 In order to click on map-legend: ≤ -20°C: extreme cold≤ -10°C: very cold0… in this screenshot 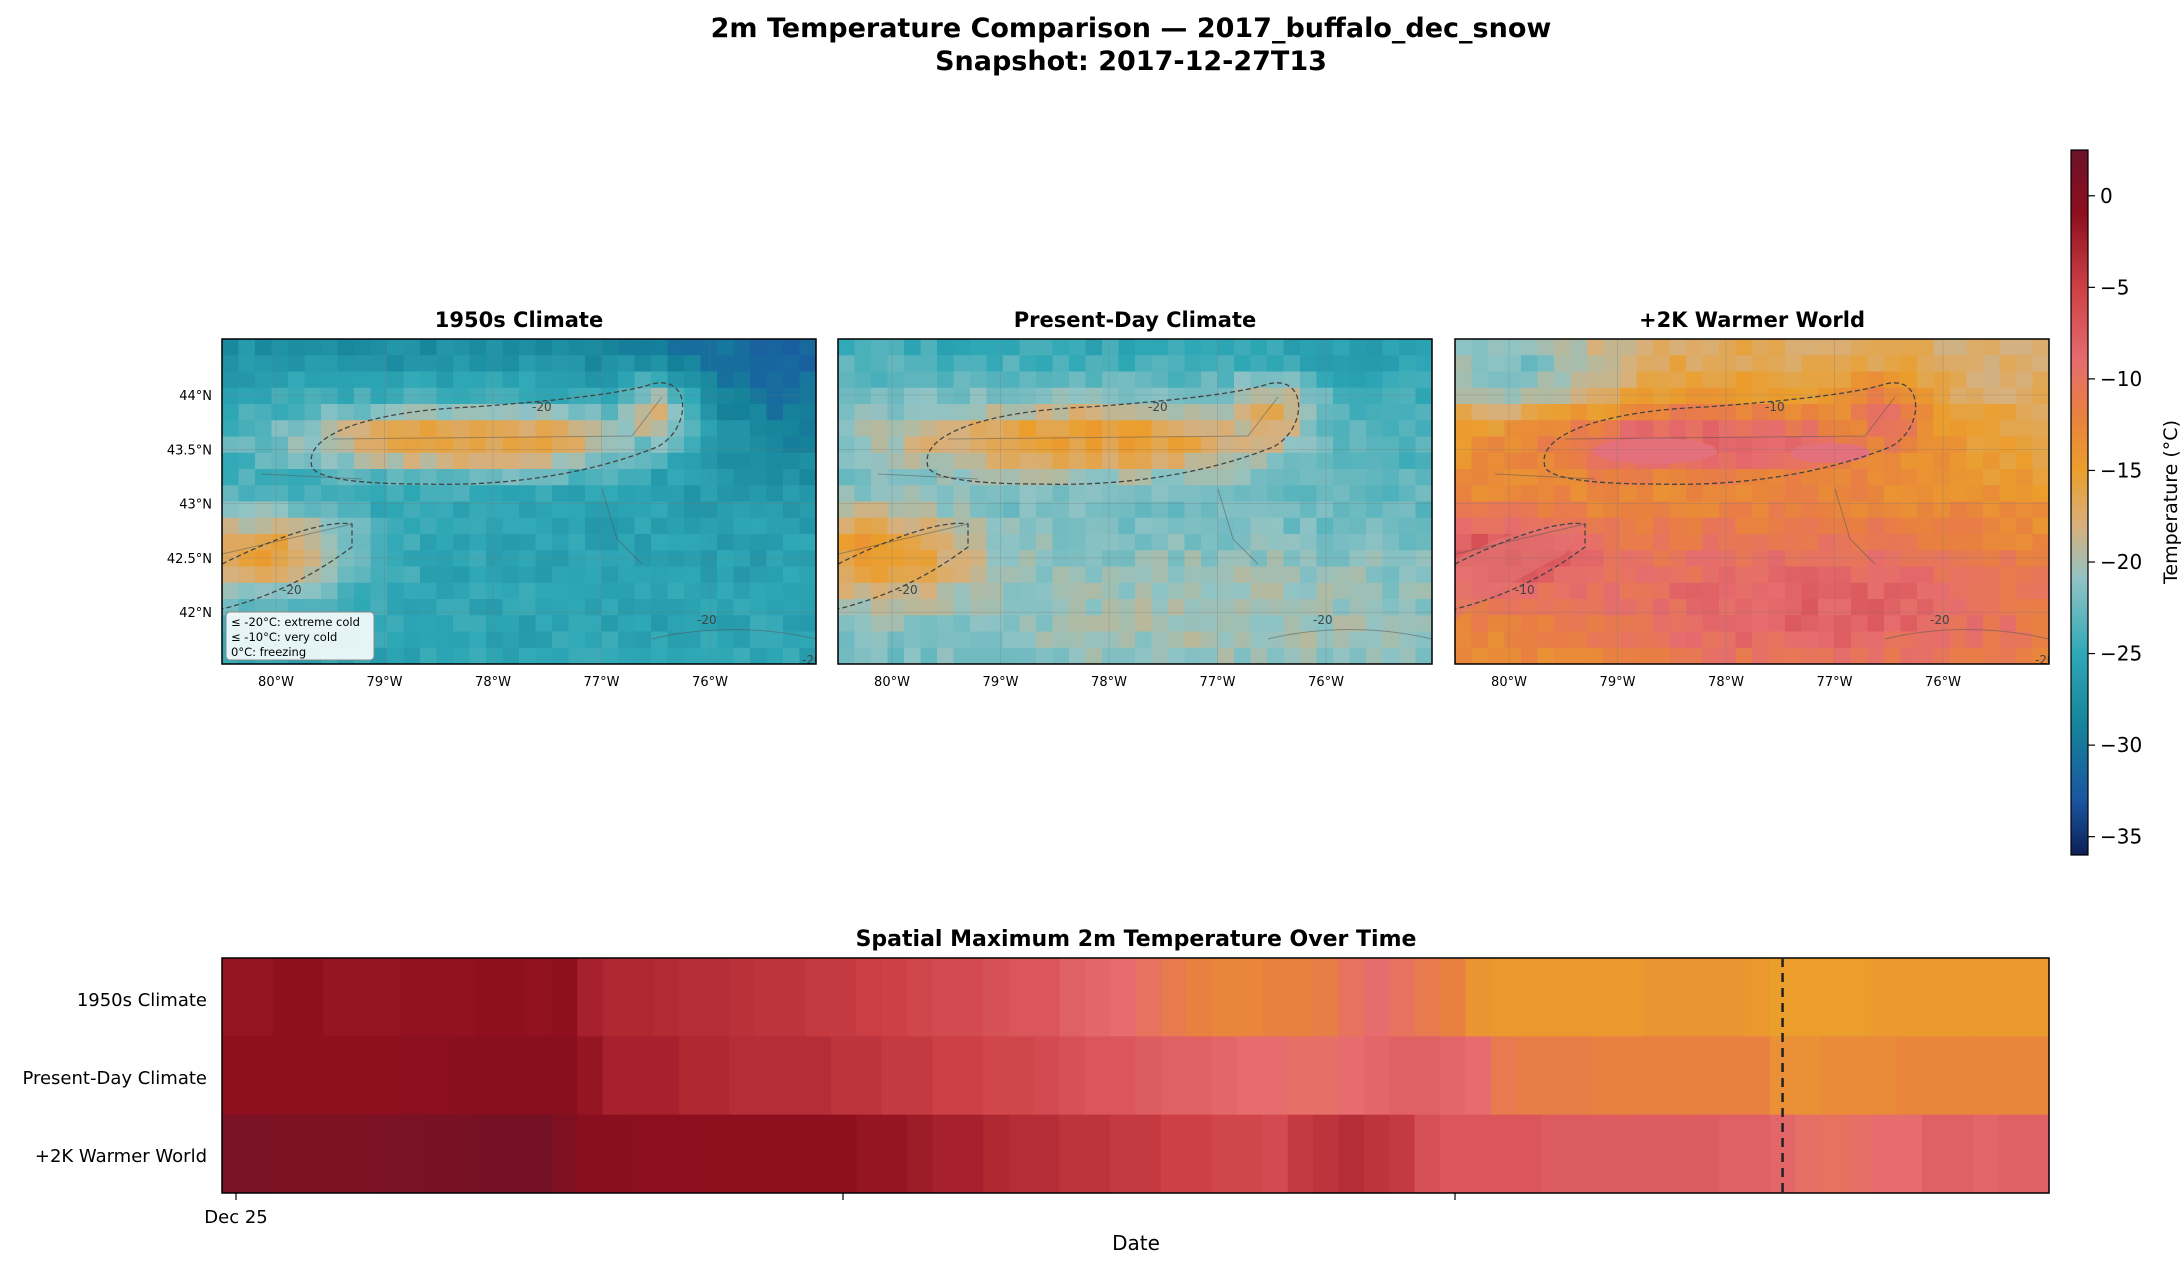, I will do `click(300, 636)`.